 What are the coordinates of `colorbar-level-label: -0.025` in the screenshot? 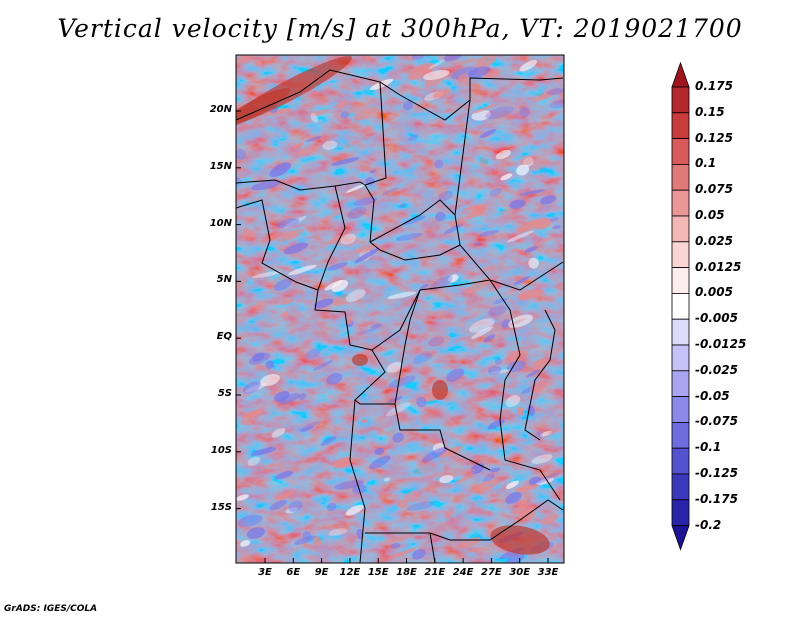 It's located at (716, 369).